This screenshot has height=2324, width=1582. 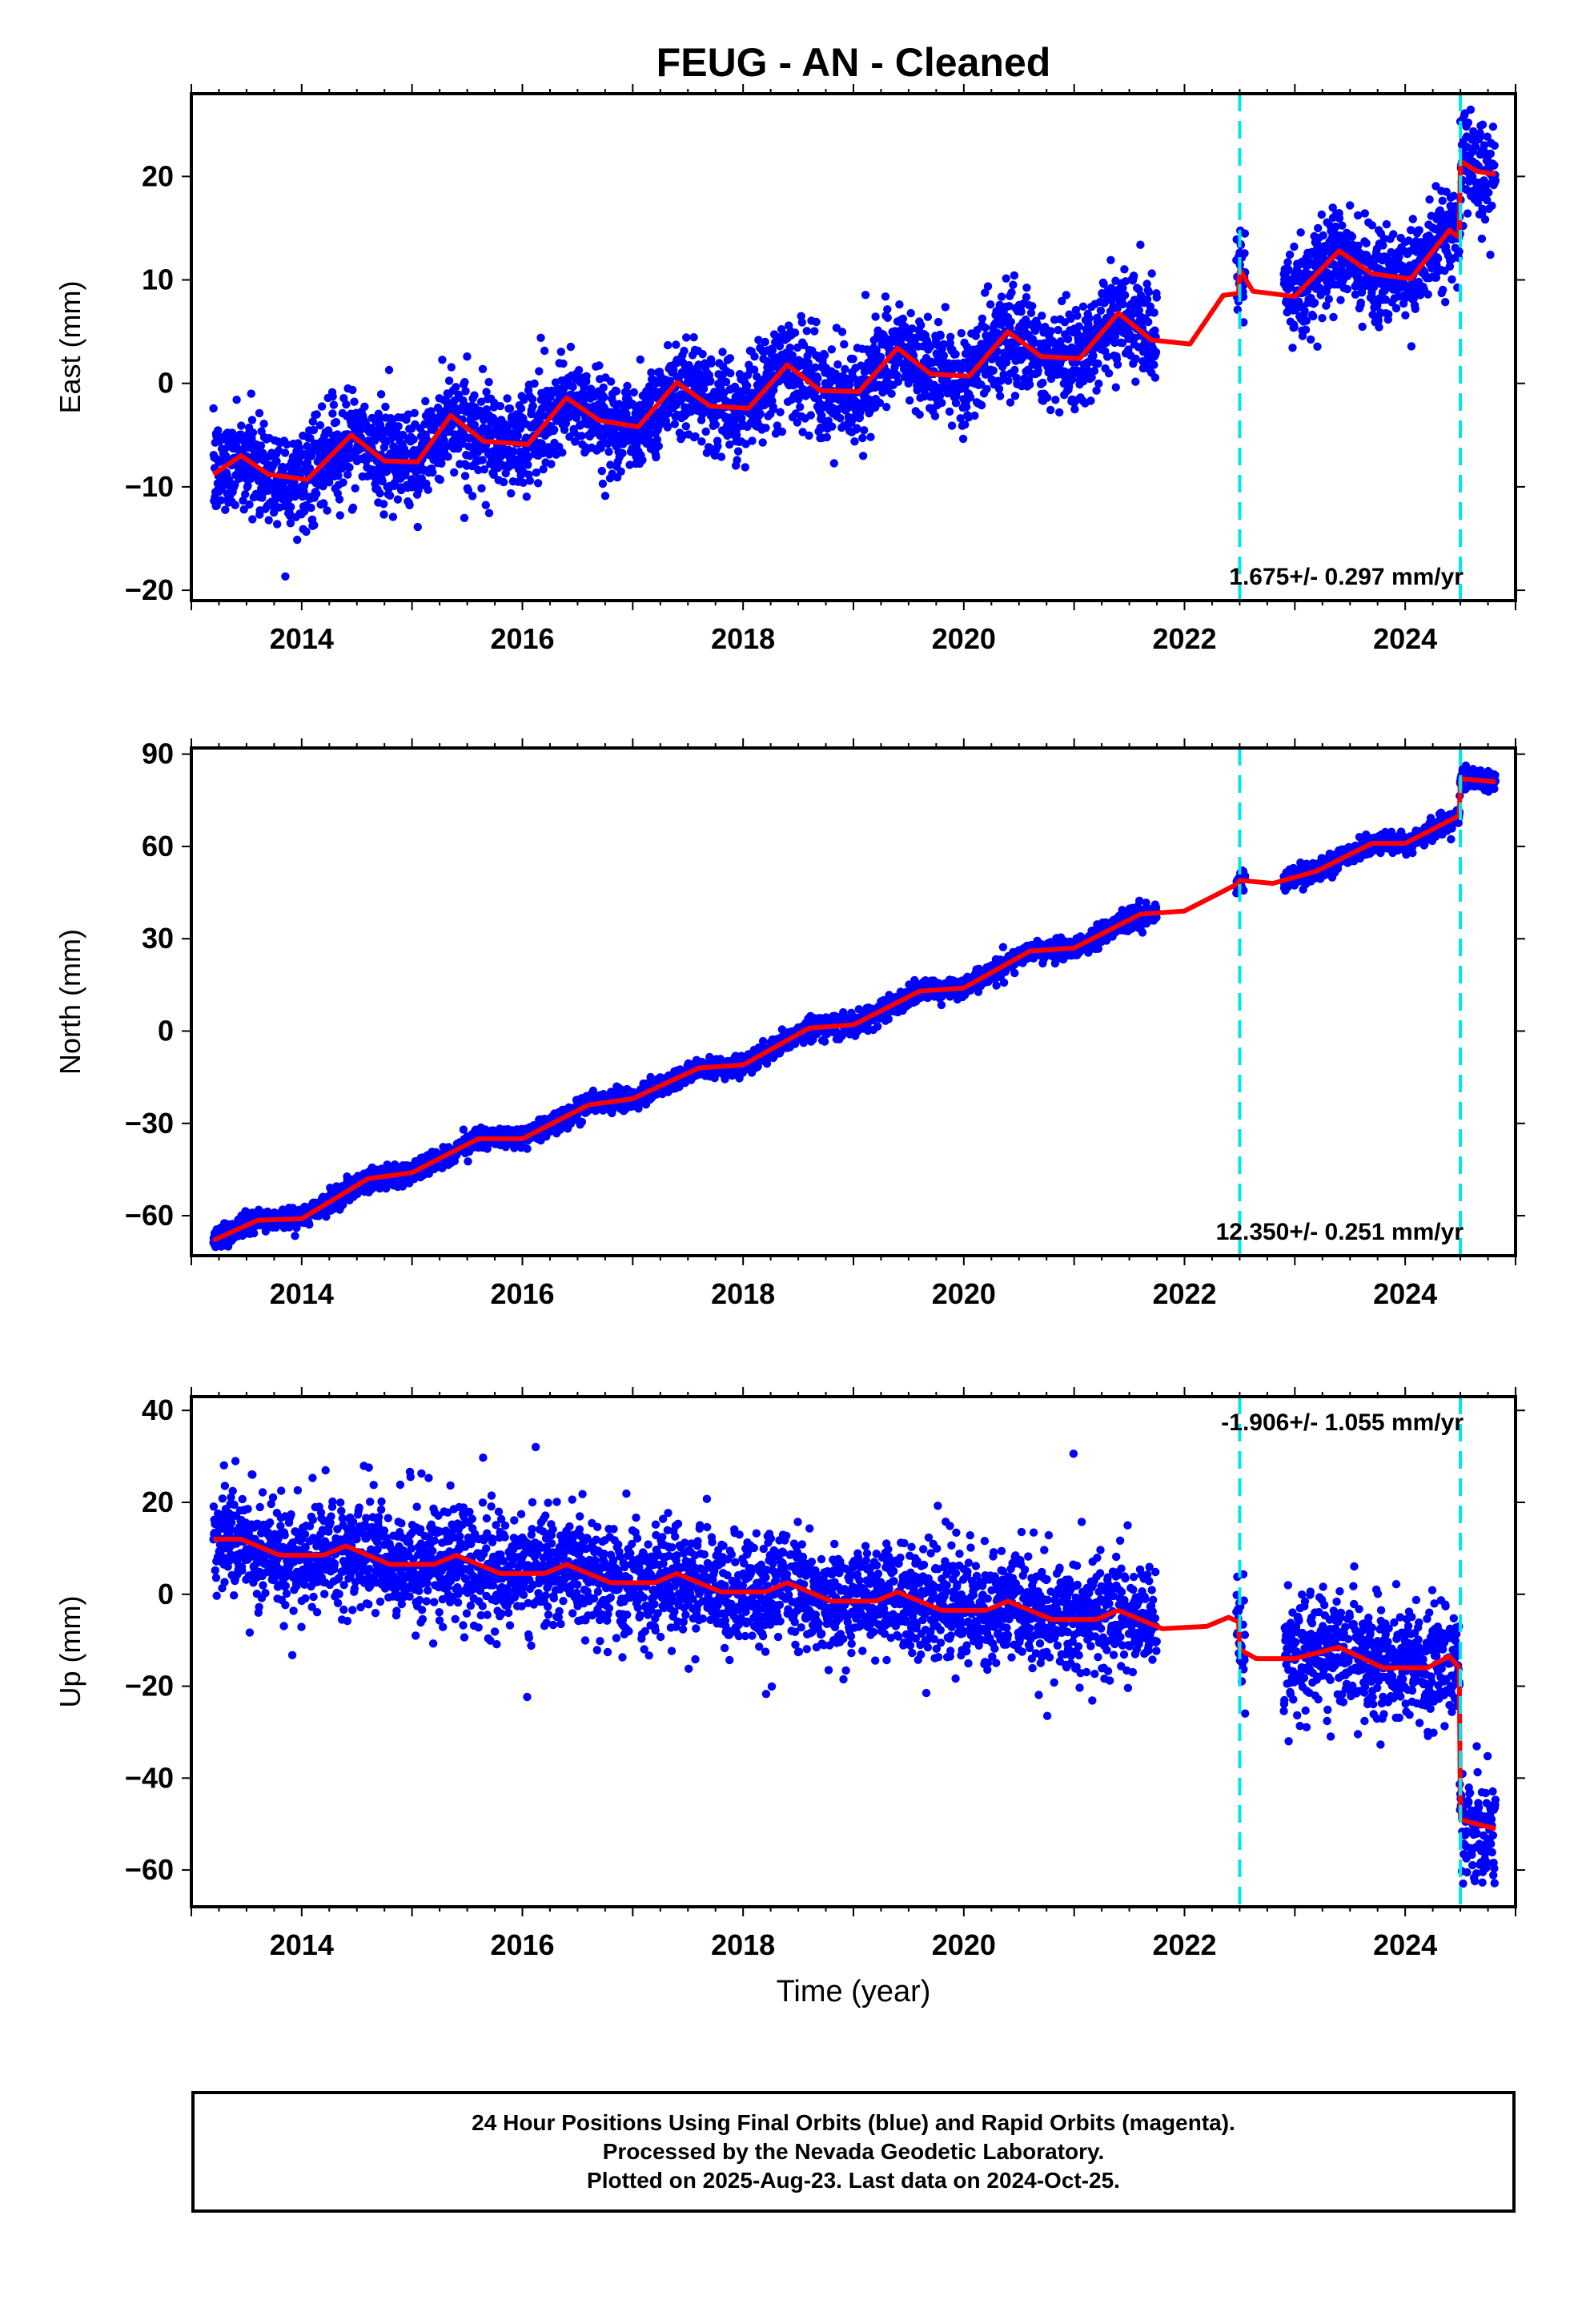 What do you see at coordinates (853, 320) in the screenshot?
I see `model-line` at bounding box center [853, 320].